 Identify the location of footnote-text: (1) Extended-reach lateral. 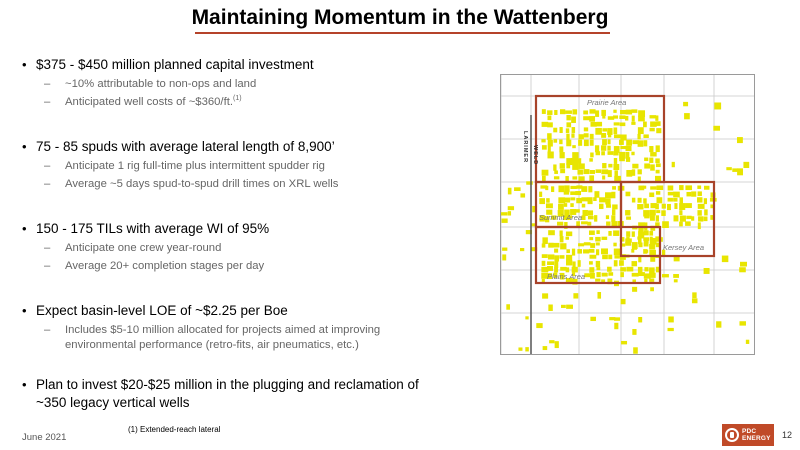
(174, 429).